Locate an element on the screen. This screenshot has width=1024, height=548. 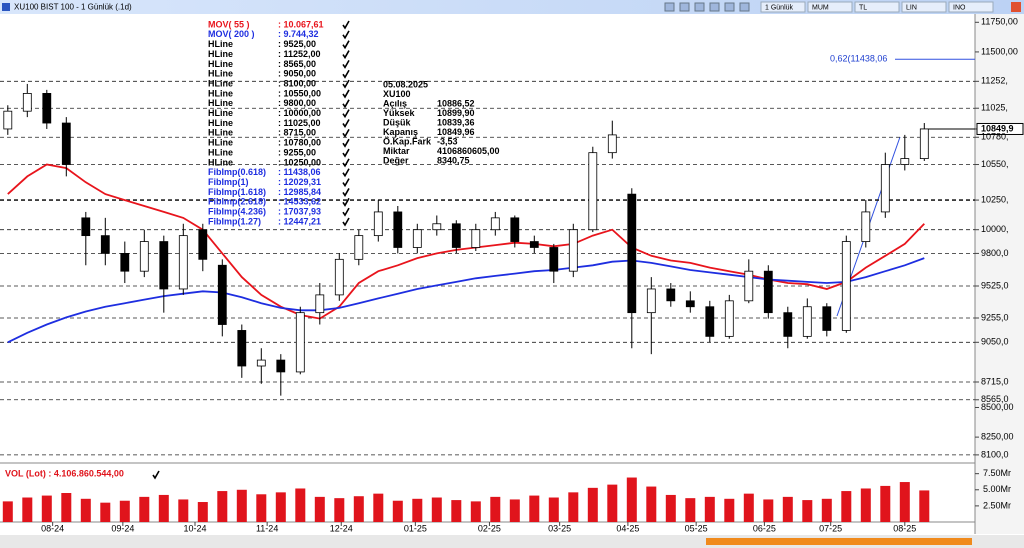
legend-value: : 17037,93 is located at coordinates (299, 212).